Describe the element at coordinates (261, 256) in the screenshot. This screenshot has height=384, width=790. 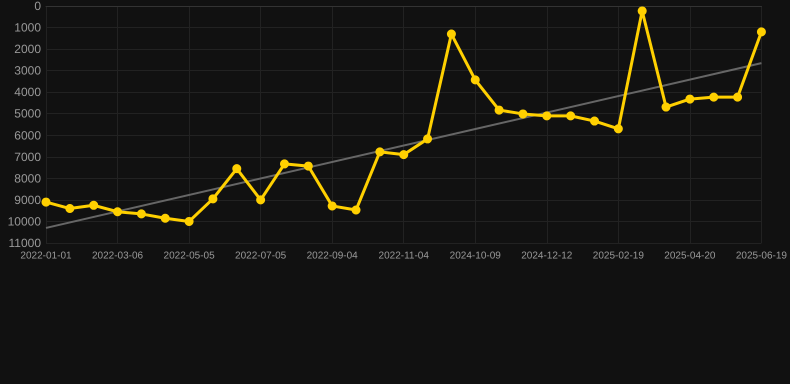
I see `x-tick-label: 2022-07-05` at that location.